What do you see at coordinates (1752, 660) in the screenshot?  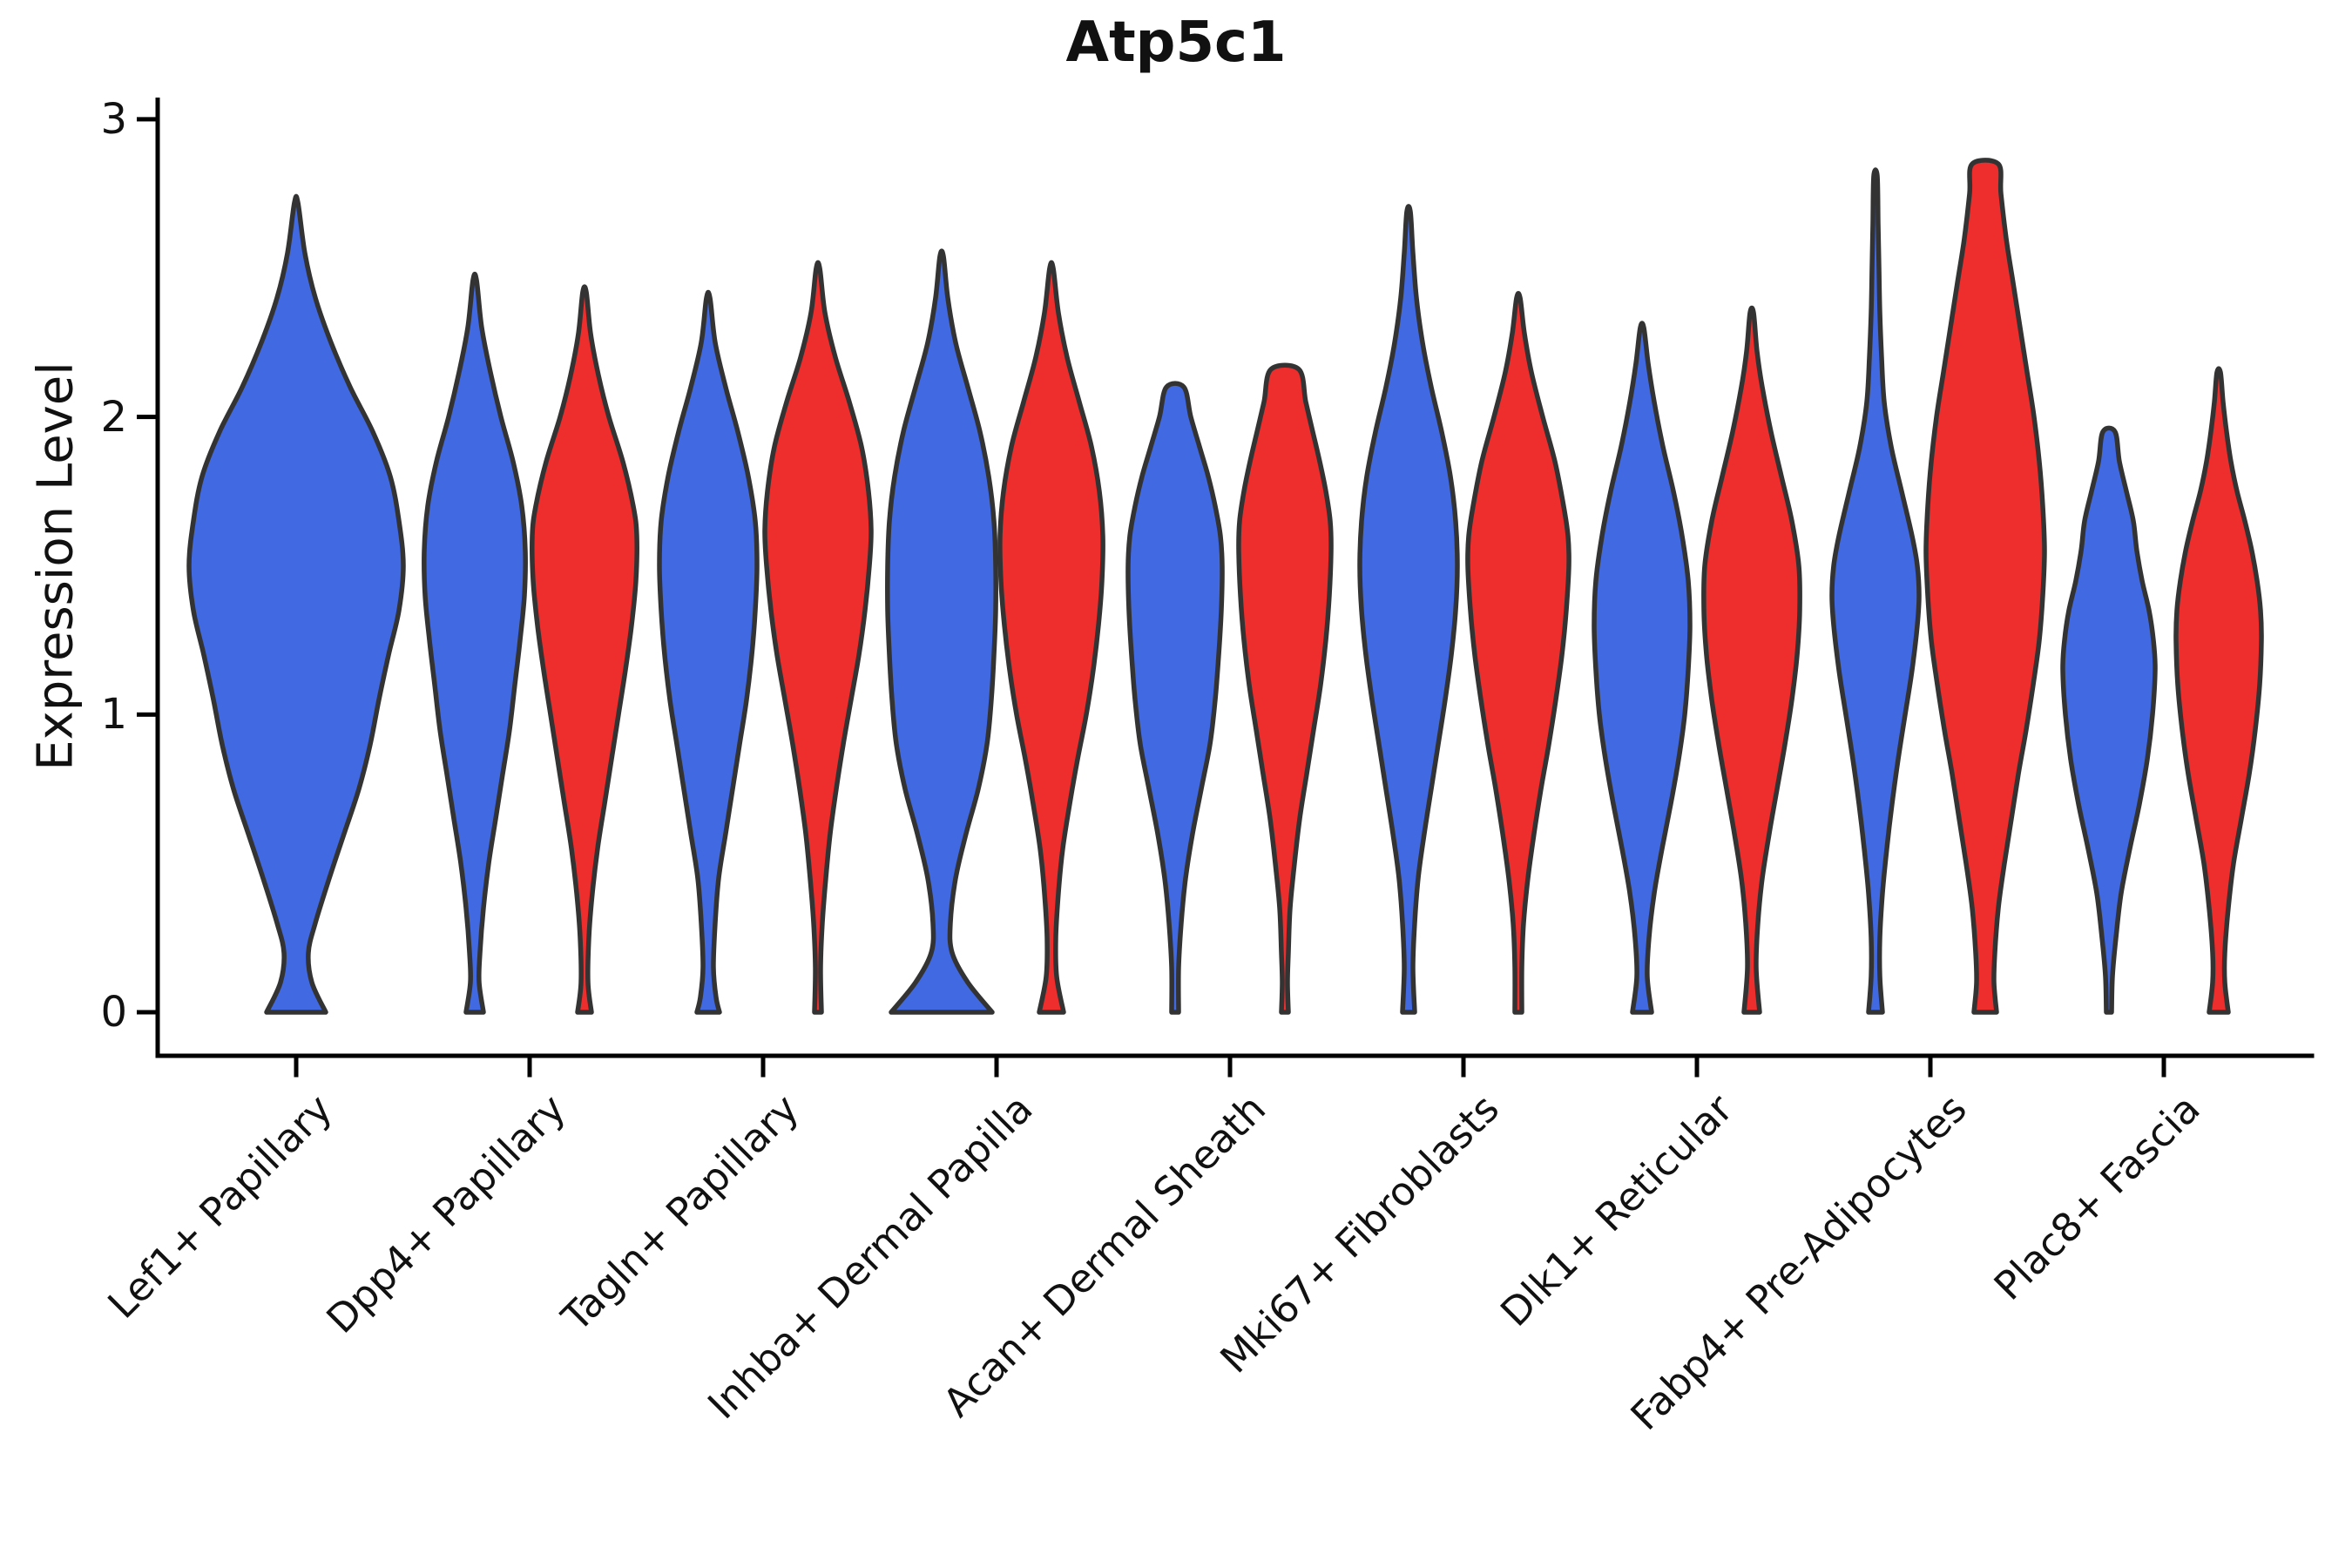 I see `violin-dlk1-red` at bounding box center [1752, 660].